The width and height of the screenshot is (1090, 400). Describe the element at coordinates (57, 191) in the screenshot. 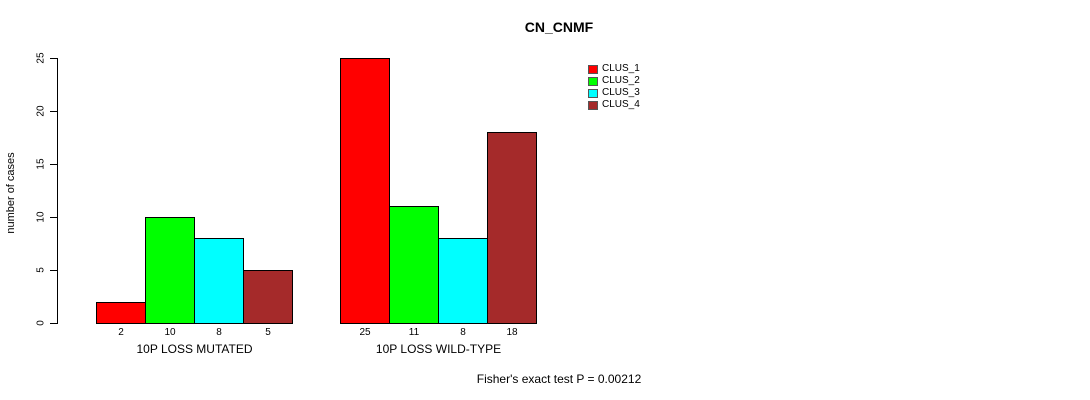

I see `y-axis-line` at that location.